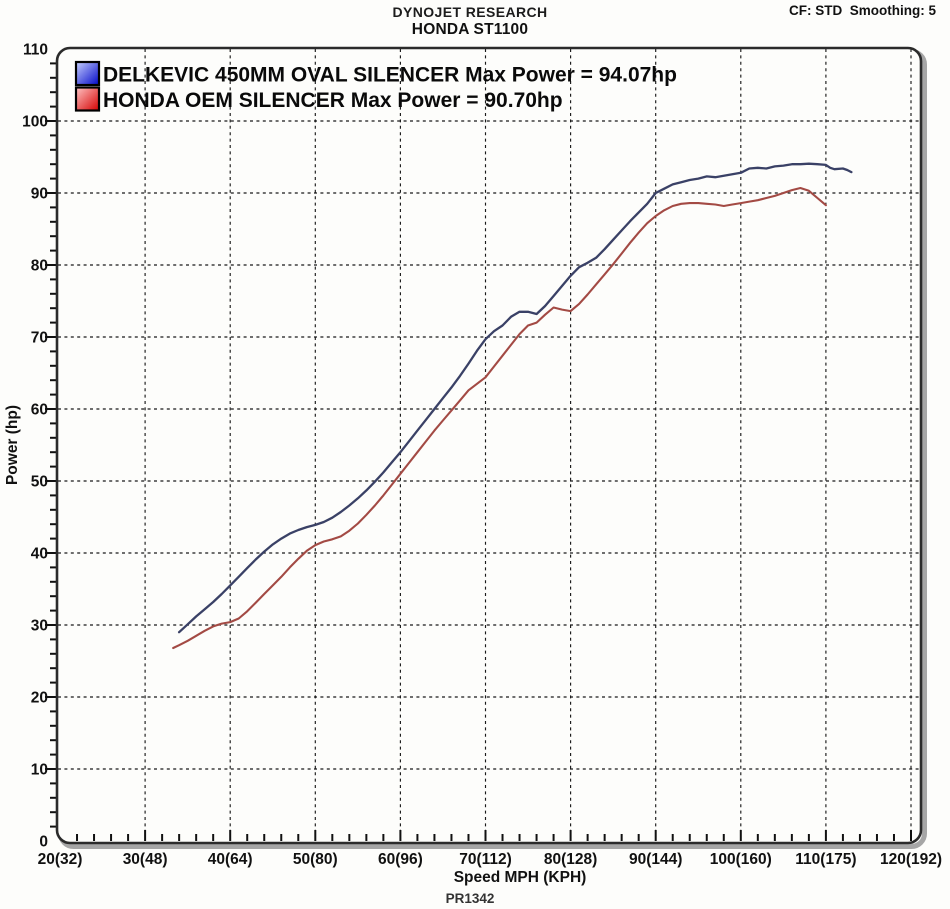 This screenshot has width=950, height=909. I want to click on y-tick-label: 10, so click(39, 770).